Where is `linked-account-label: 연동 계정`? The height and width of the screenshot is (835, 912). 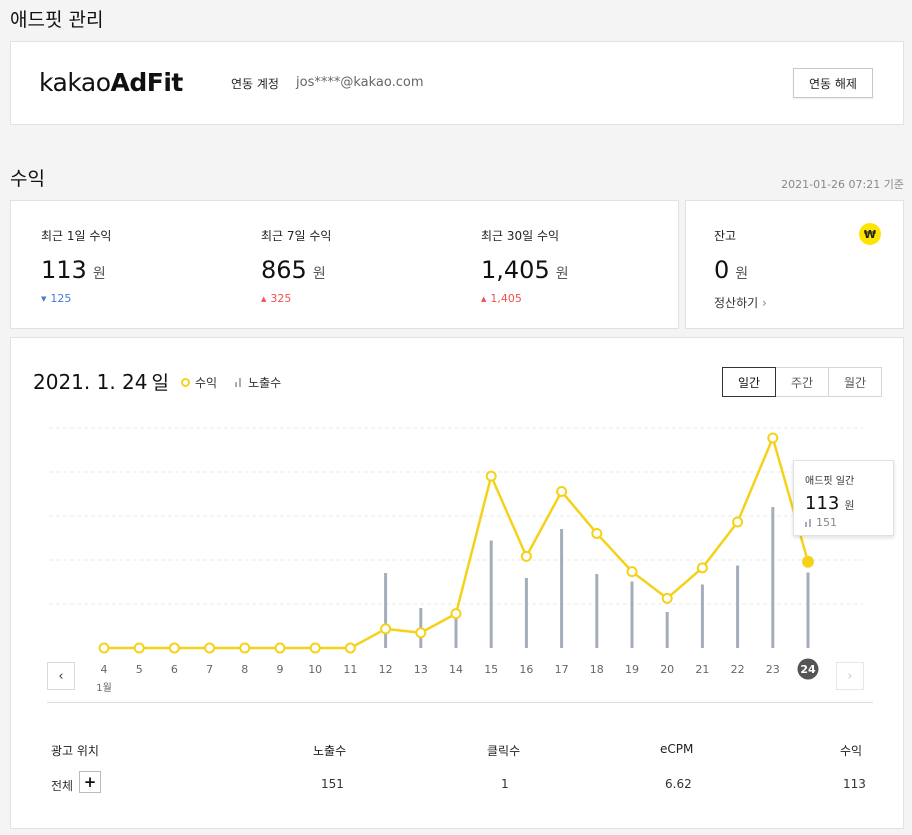 linked-account-label: 연동 계정 is located at coordinates (255, 84).